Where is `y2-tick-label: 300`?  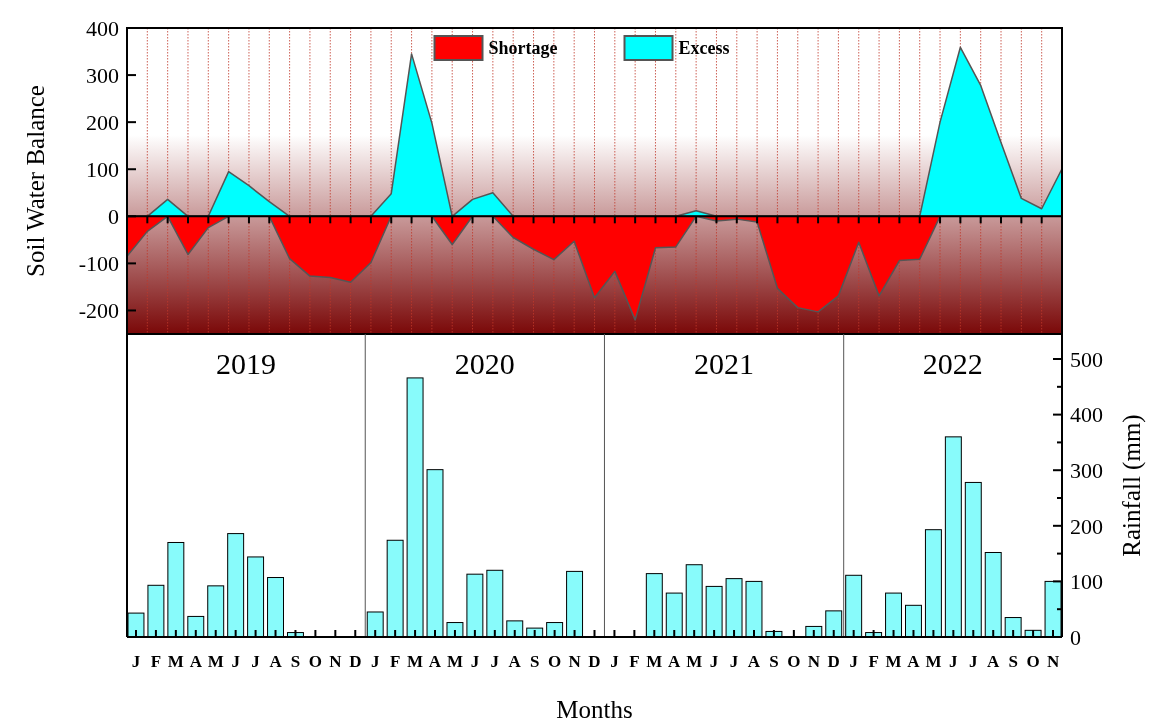
y2-tick-label: 300 is located at coordinates (1086, 470).